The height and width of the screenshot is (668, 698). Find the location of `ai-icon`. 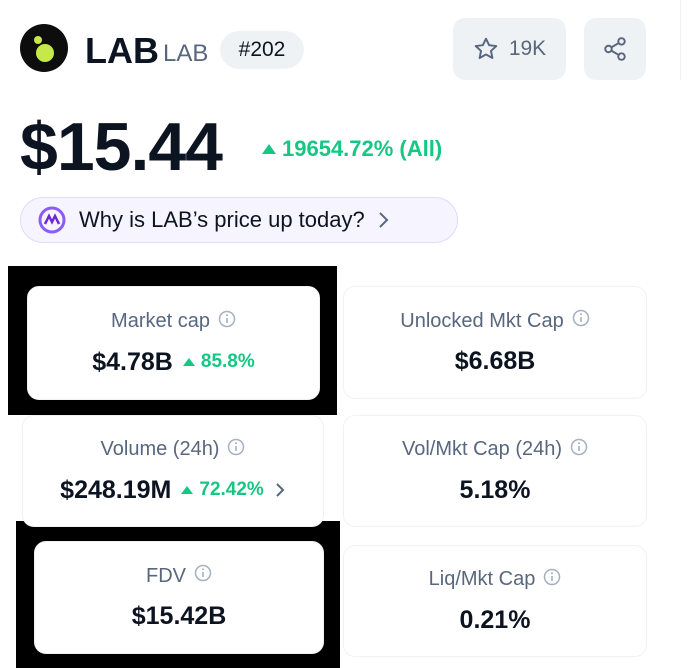

ai-icon is located at coordinates (52, 220).